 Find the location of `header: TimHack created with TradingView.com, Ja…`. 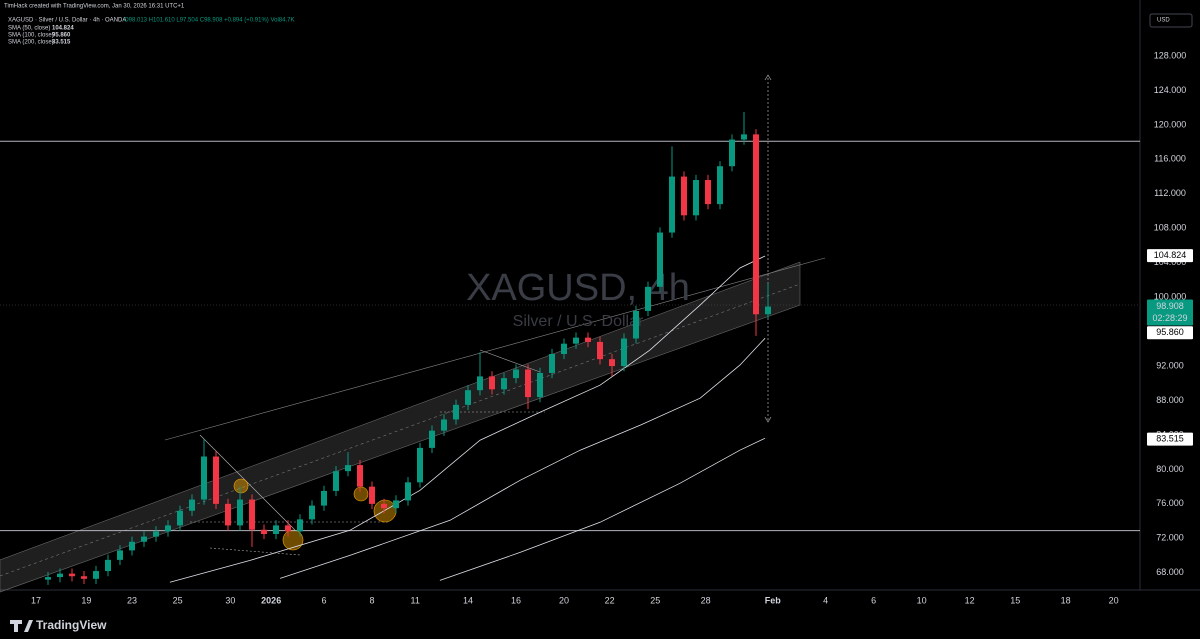

header: TimHack created with TradingView.com, Ja… is located at coordinates (94, 7).